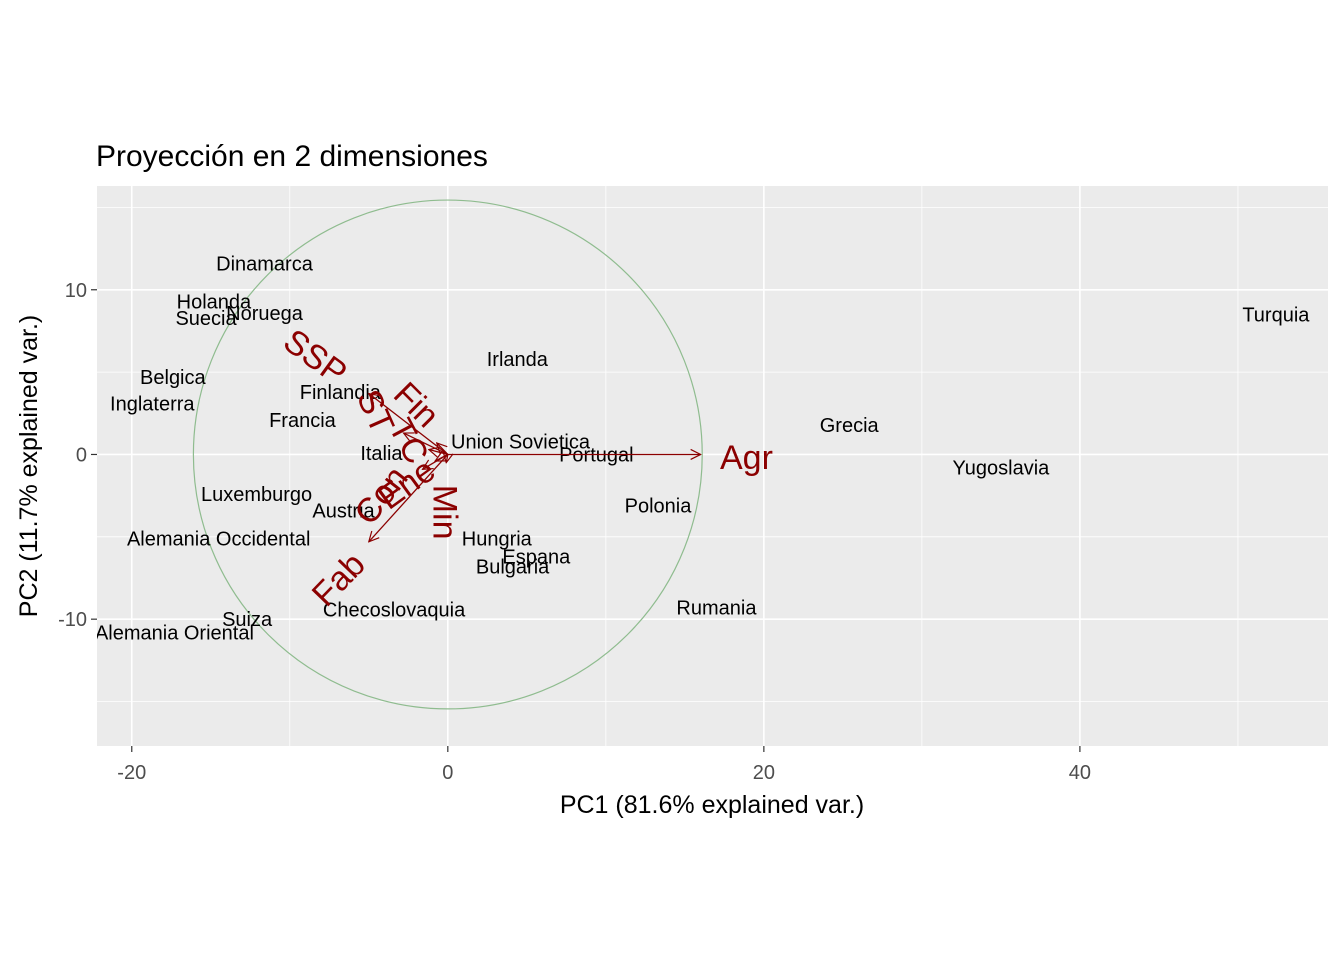  Describe the element at coordinates (303, 421) in the screenshot. I see `obs-label: Francia` at that location.